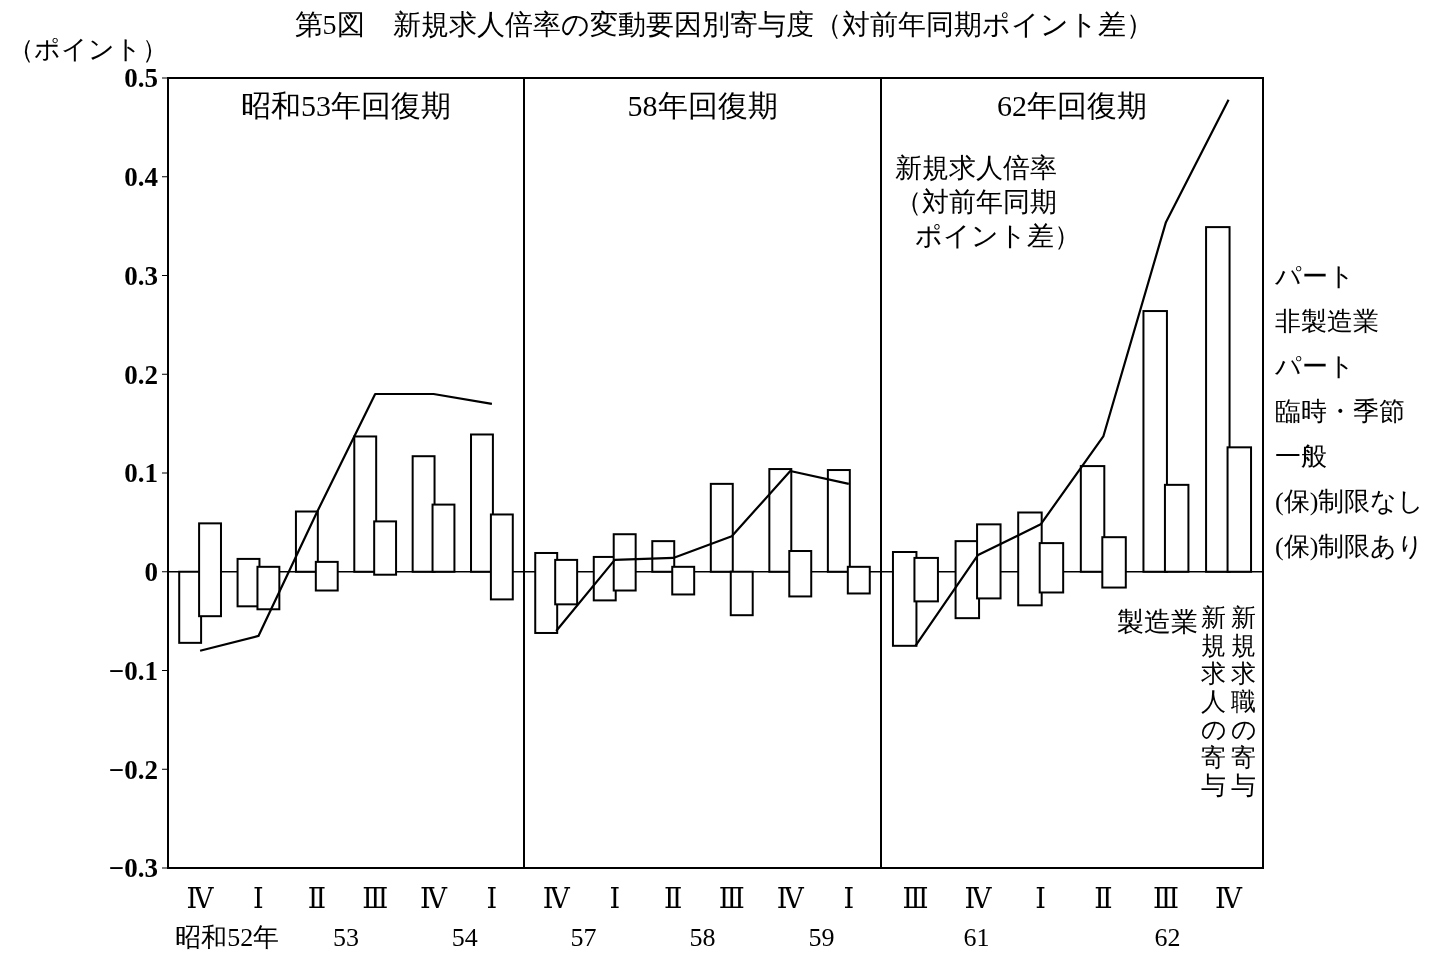  Describe the element at coordinates (1350, 547) in the screenshot. I see `text: (保)制限あり` at that location.